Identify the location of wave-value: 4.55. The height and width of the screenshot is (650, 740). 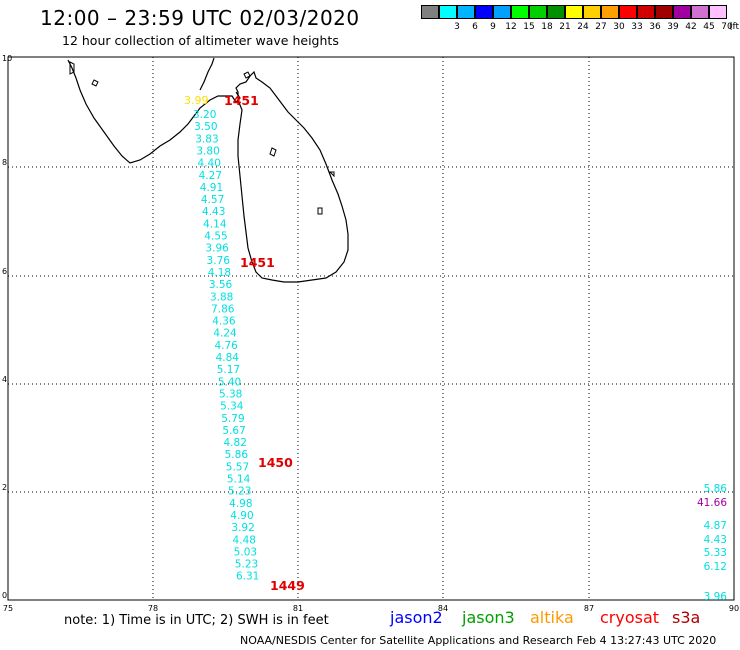
(215, 237).